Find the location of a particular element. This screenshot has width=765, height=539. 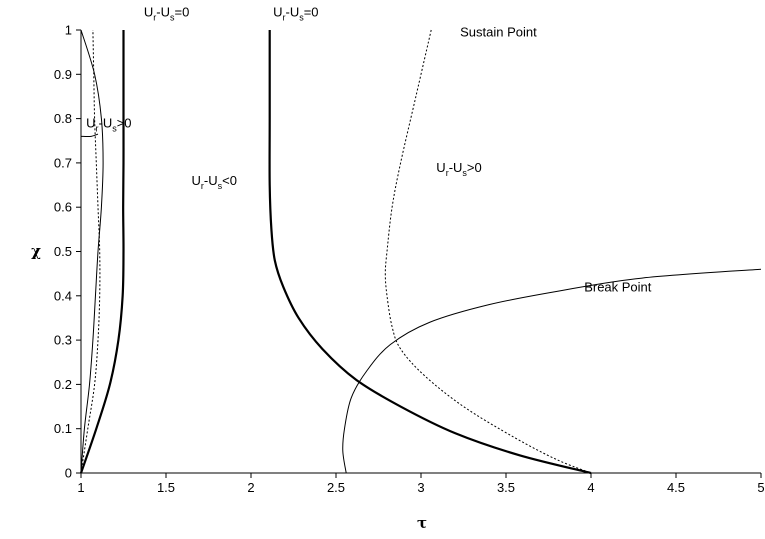

x-tick-label: 1.5 is located at coordinates (166, 487).